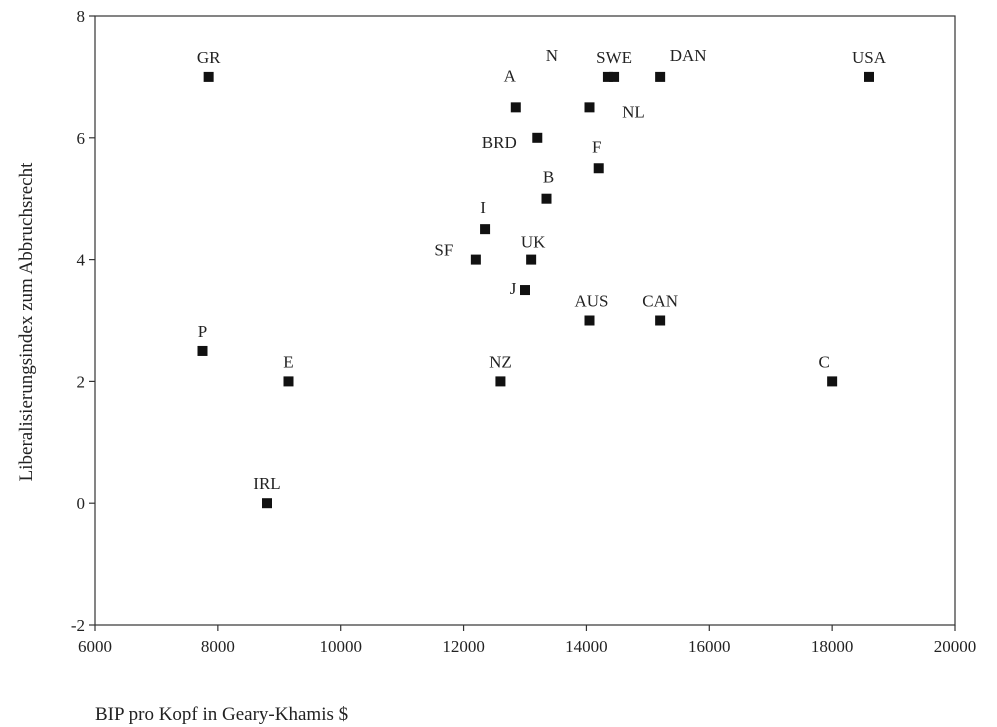 This screenshot has height=727, width=997. I want to click on point-label: P, so click(202, 331).